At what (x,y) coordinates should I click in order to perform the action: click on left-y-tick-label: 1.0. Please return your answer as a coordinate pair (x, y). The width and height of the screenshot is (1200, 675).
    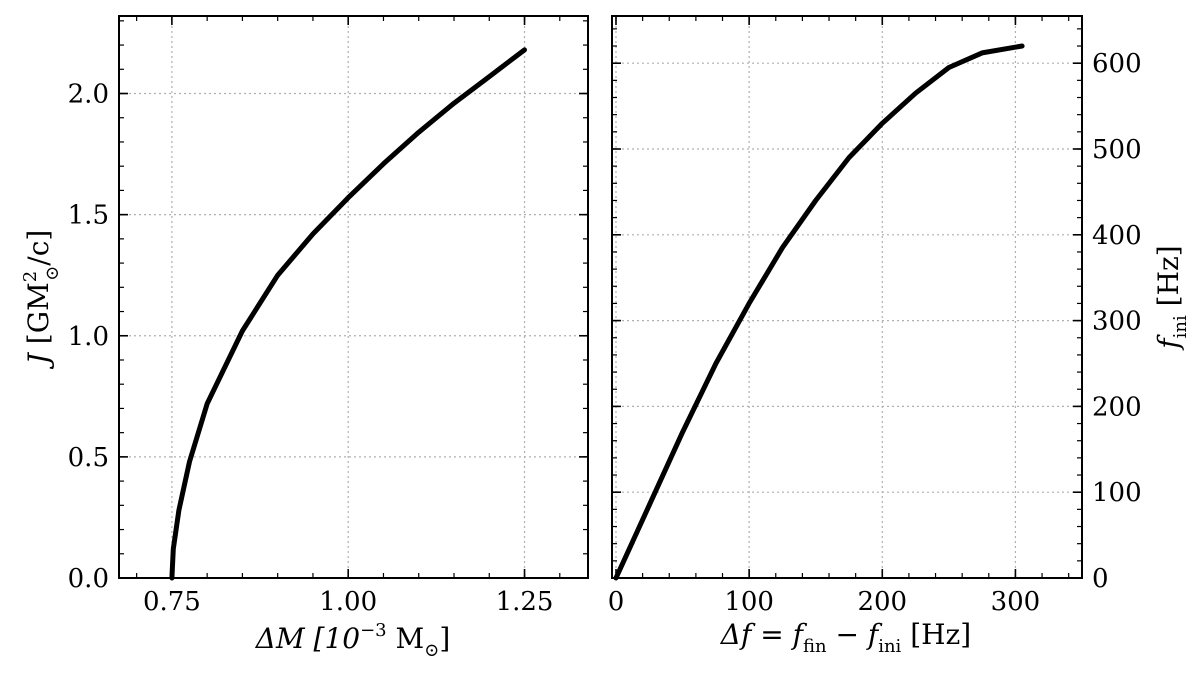
    Looking at the image, I should click on (88, 337).